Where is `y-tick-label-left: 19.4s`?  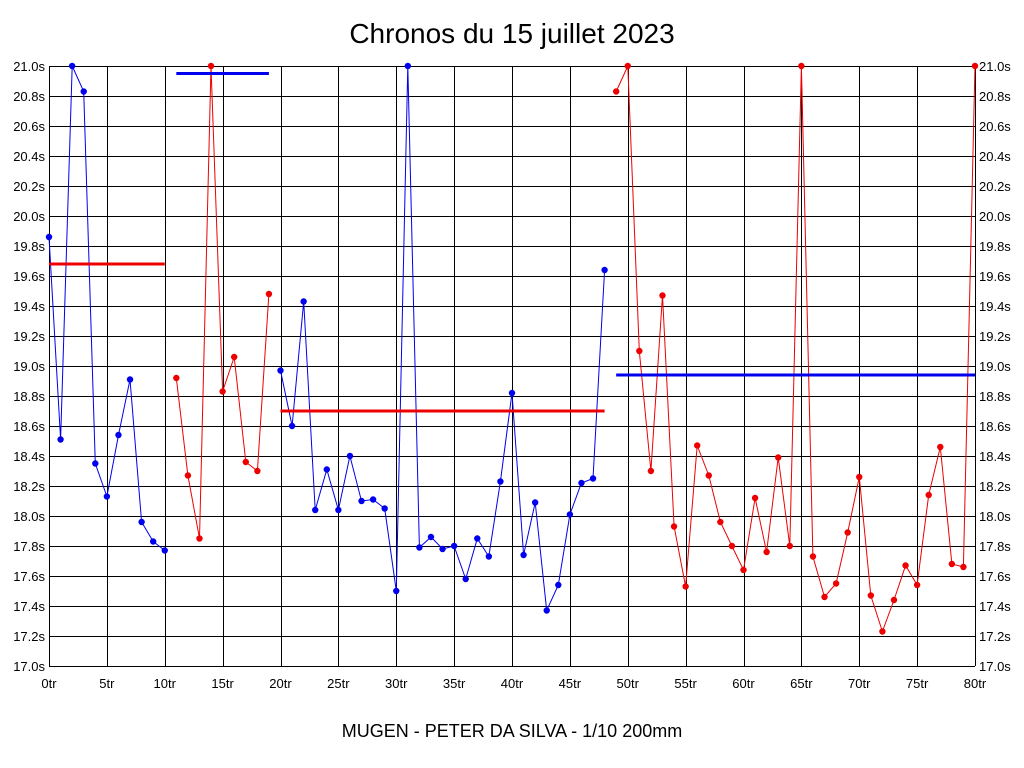 y-tick-label-left: 19.4s is located at coordinates (29, 306).